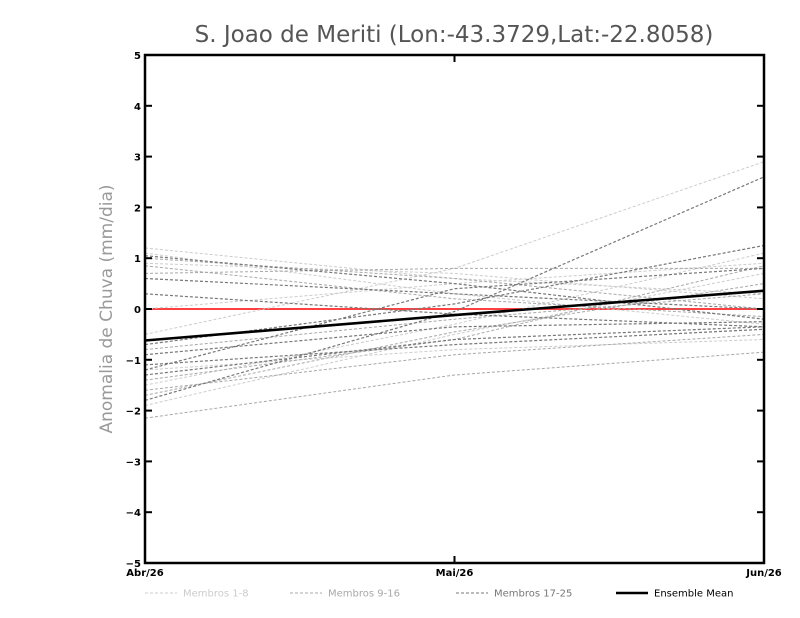  I want to click on legend-label: Membros 9-16, so click(364, 594).